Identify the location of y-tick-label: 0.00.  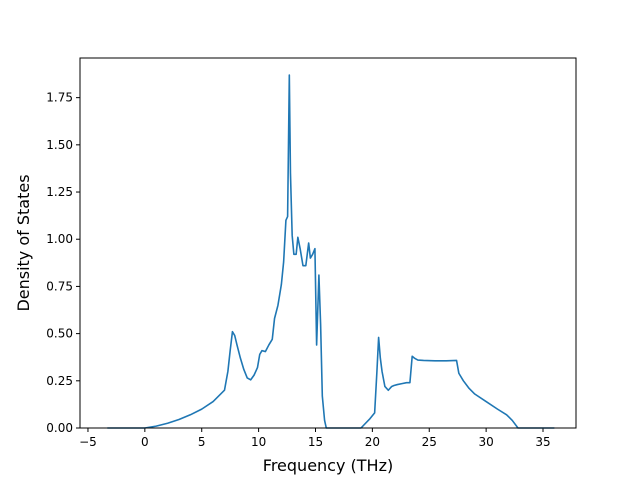
(59, 428).